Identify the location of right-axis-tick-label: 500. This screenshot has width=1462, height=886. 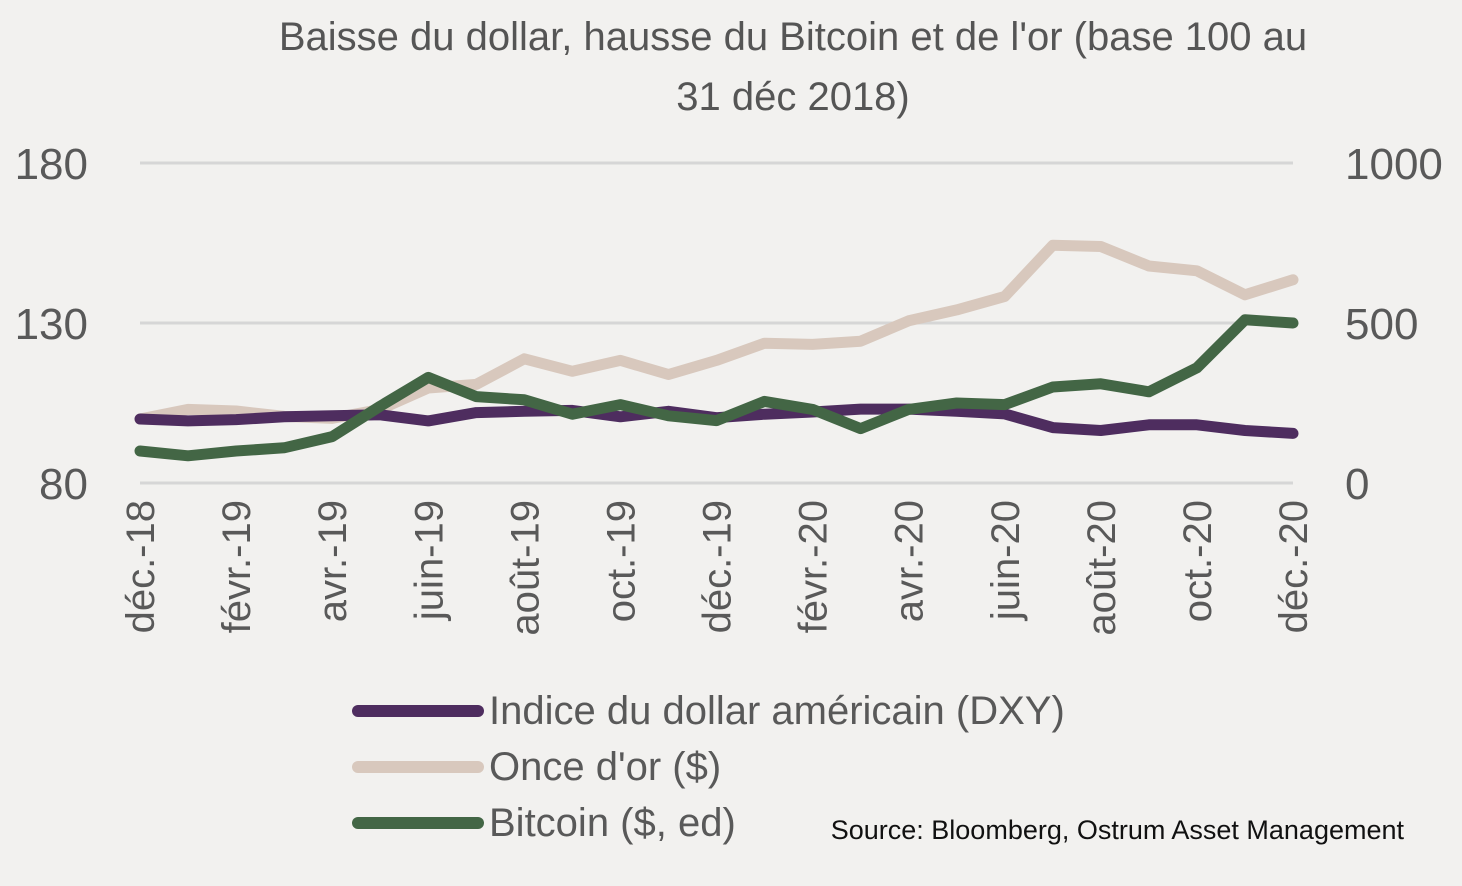
(1381, 324).